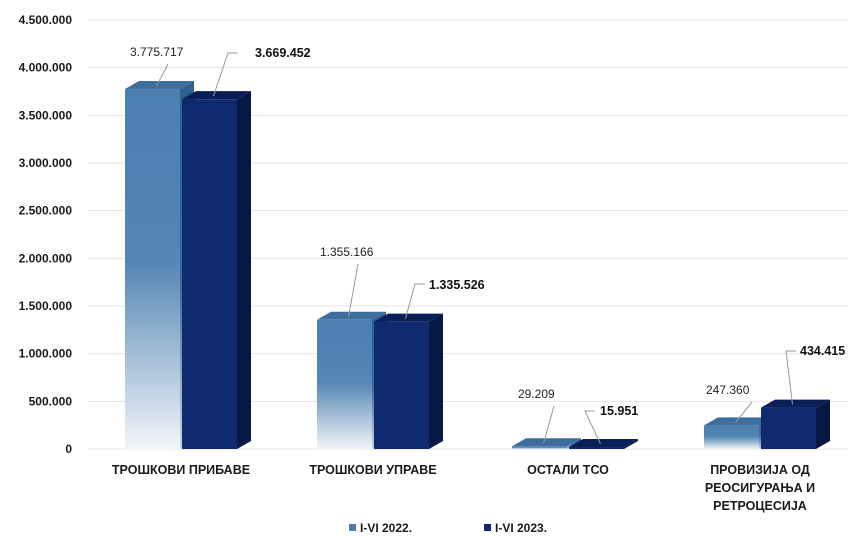 This screenshot has height=536, width=868. I want to click on legend-label-2023: I-VI 2023., so click(521, 528).